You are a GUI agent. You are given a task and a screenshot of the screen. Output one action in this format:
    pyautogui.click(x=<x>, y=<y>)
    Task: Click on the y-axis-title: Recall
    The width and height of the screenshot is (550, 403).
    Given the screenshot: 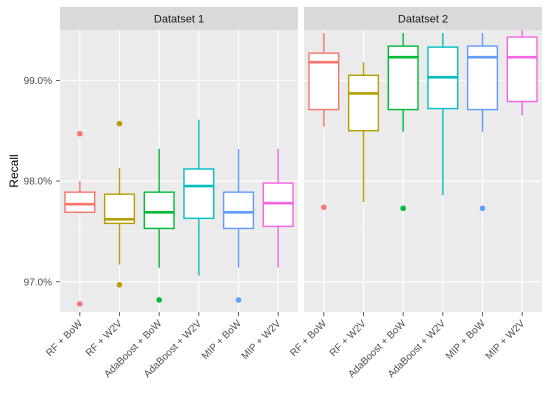 What is the action you would take?
    pyautogui.click(x=14, y=170)
    